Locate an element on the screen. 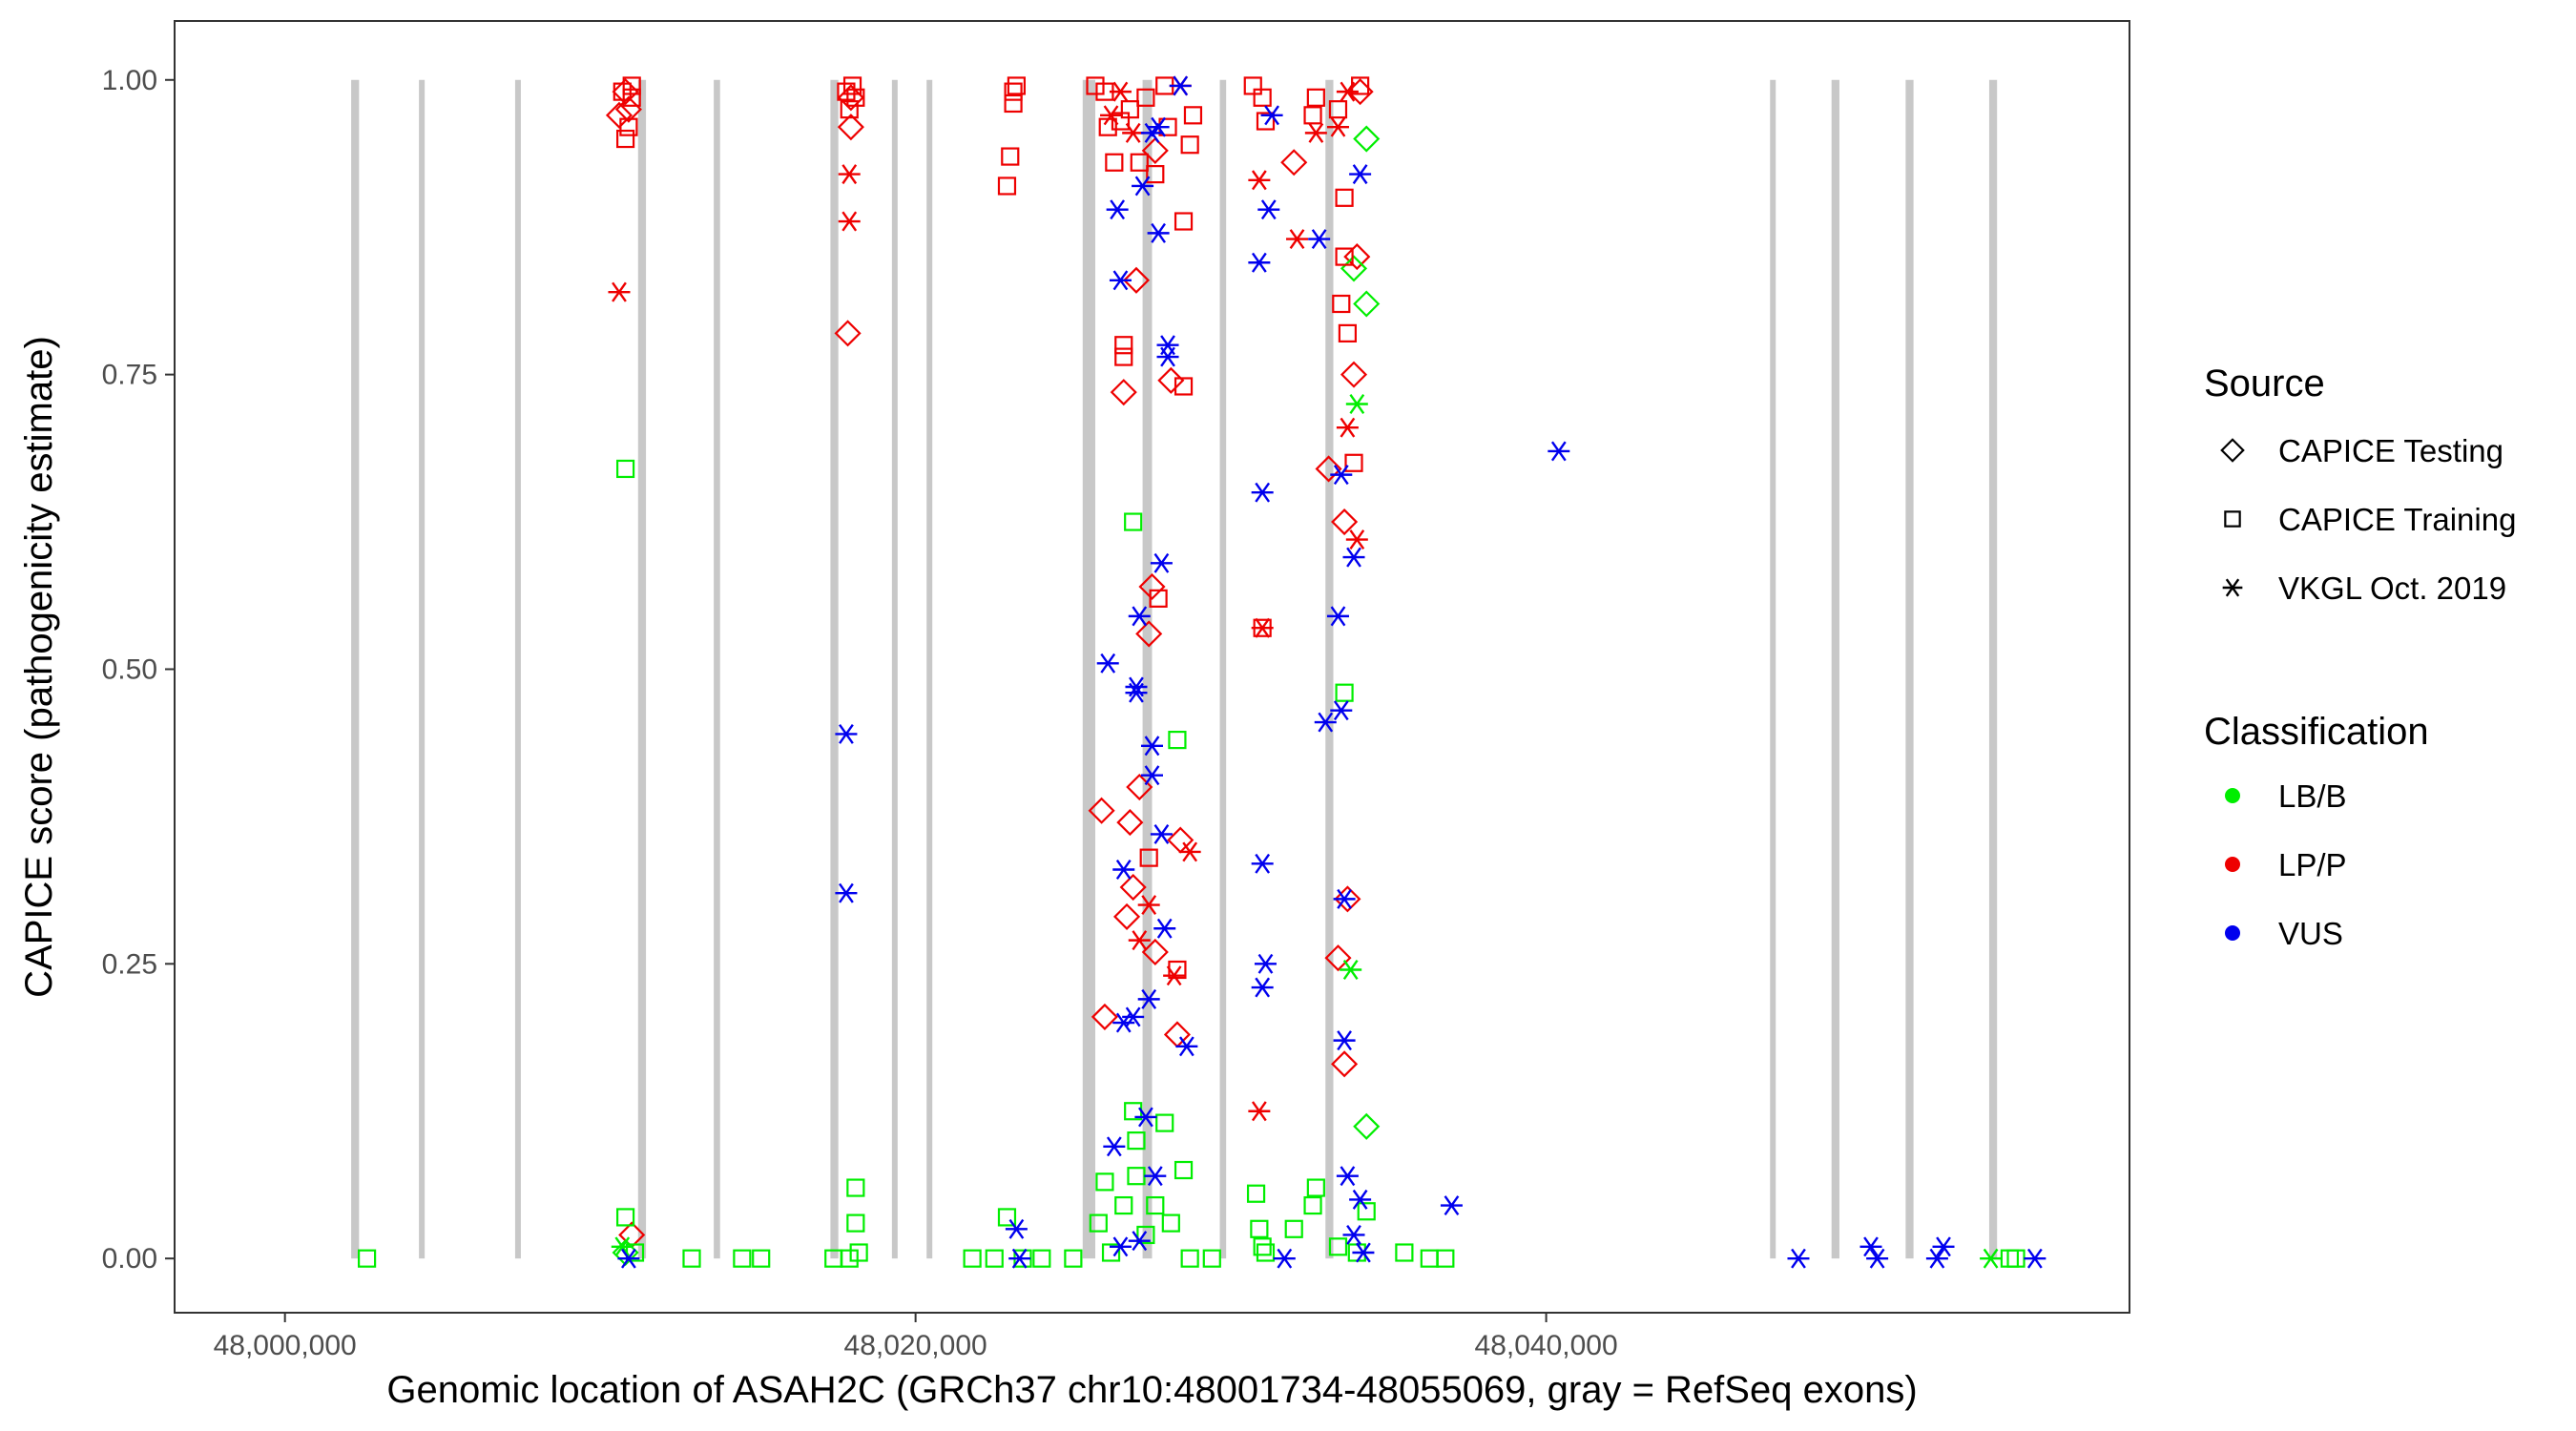 Image resolution: width=2576 pixels, height=1431 pixels. legend-class-label: LP/P is located at coordinates (2312, 864).